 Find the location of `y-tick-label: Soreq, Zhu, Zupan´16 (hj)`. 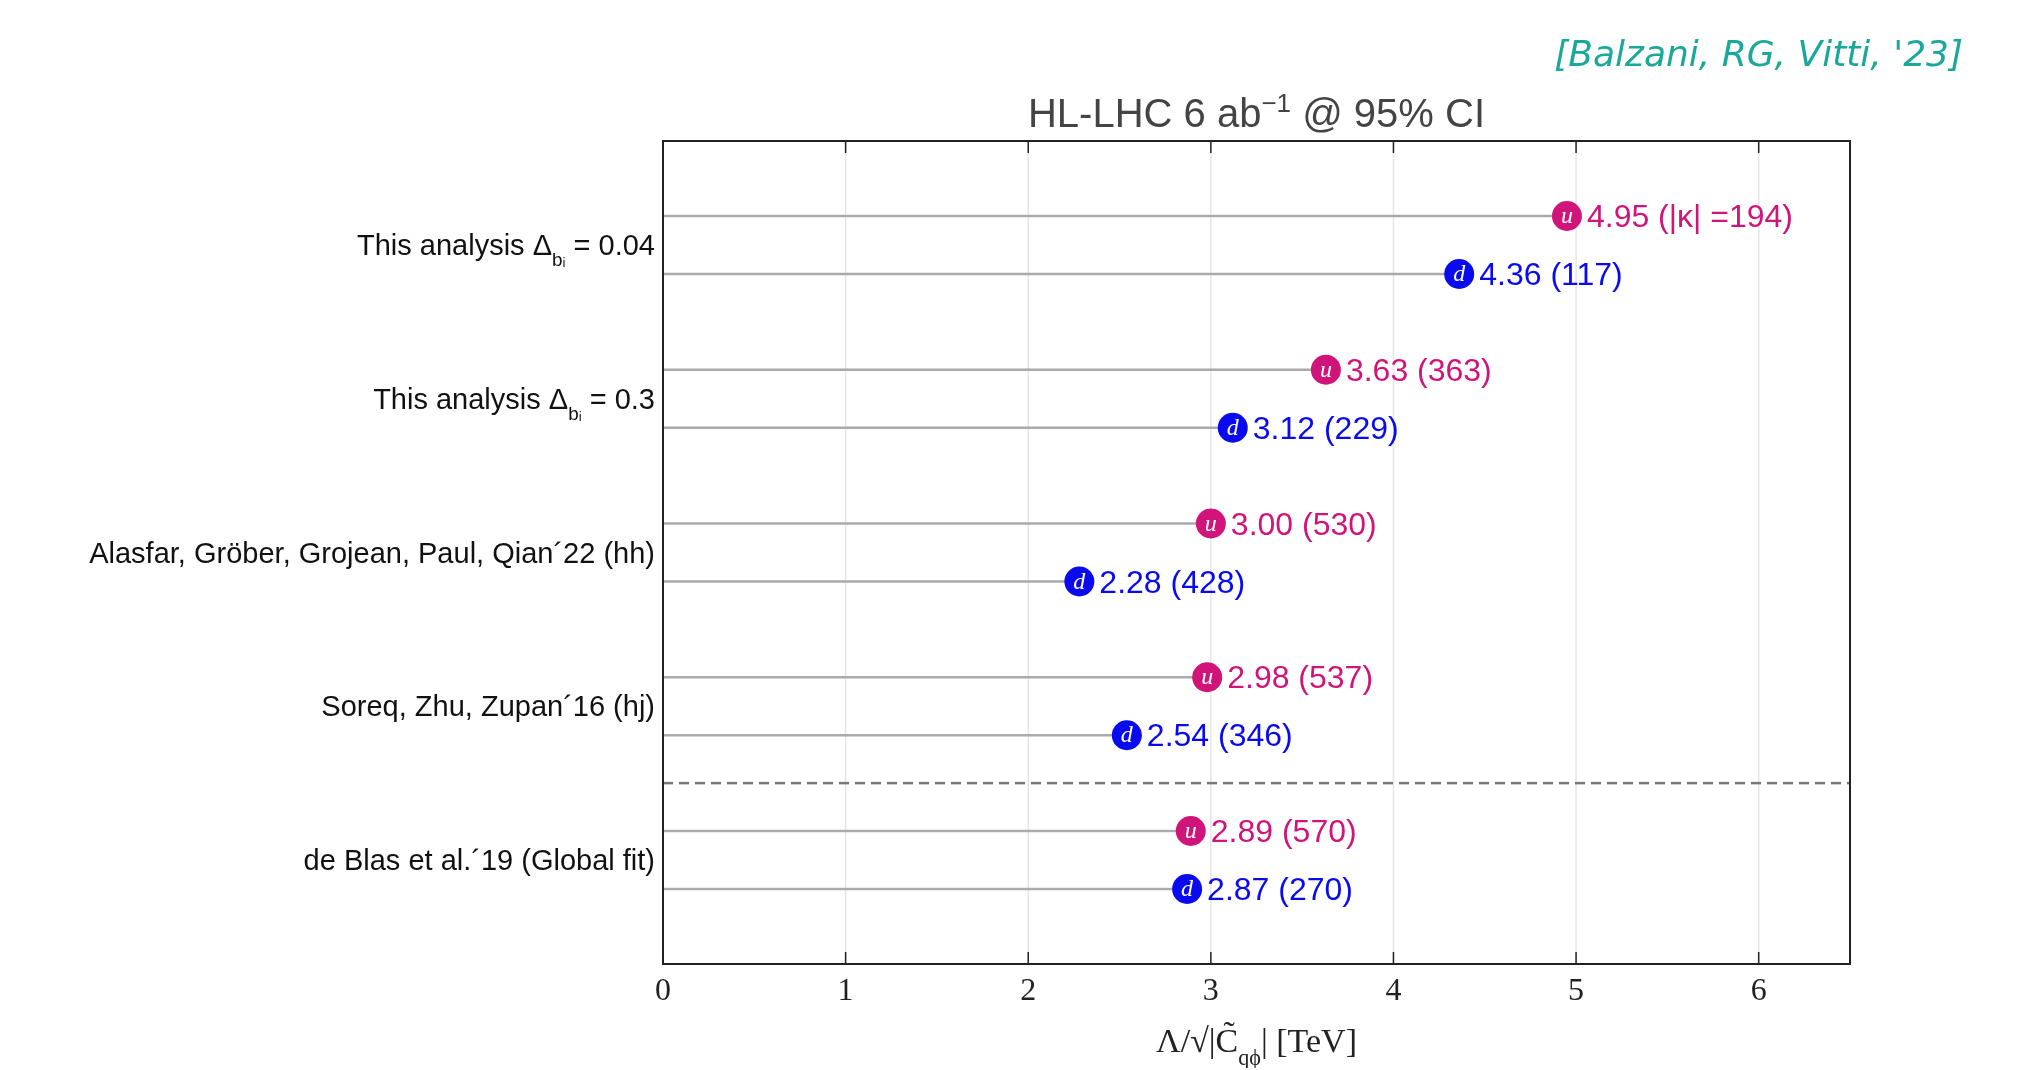

y-tick-label: Soreq, Zhu, Zupan´16 (hj) is located at coordinates (488, 706).